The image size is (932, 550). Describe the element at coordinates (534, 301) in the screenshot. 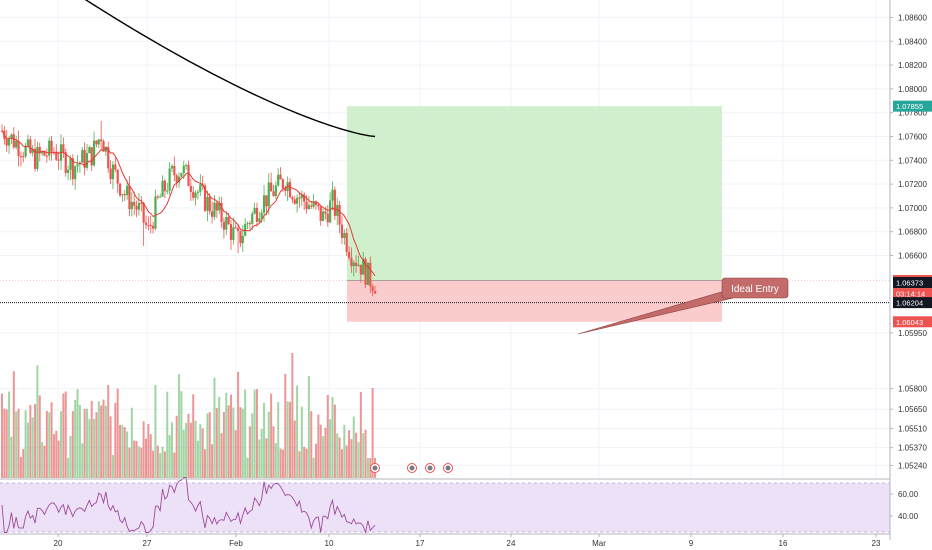

I see `stop-zone` at that location.